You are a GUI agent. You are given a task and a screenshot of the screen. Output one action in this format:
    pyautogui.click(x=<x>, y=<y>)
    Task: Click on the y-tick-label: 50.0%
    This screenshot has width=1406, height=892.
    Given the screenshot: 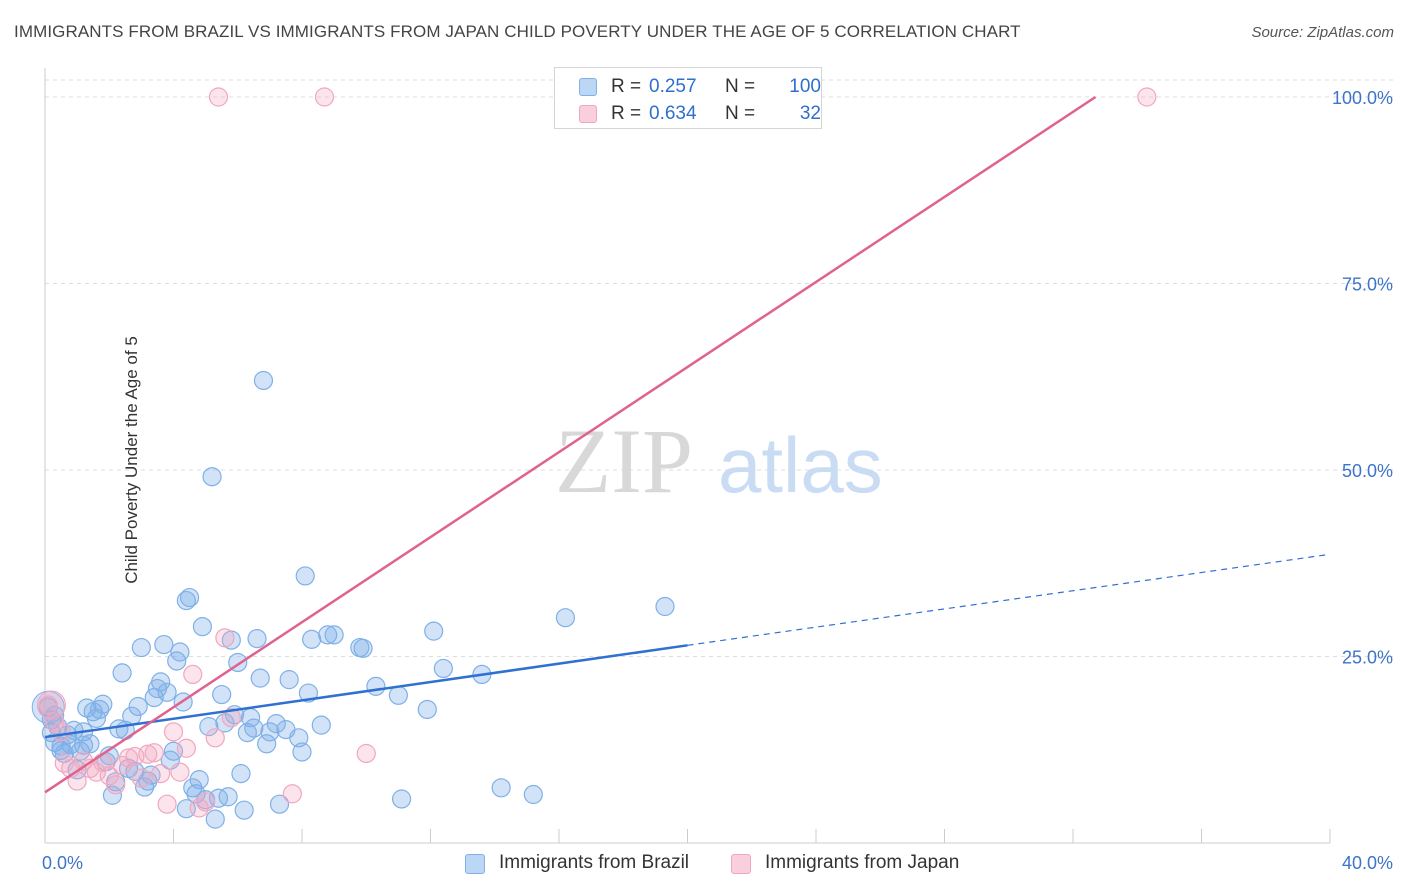 What is the action you would take?
    pyautogui.click(x=1367, y=471)
    